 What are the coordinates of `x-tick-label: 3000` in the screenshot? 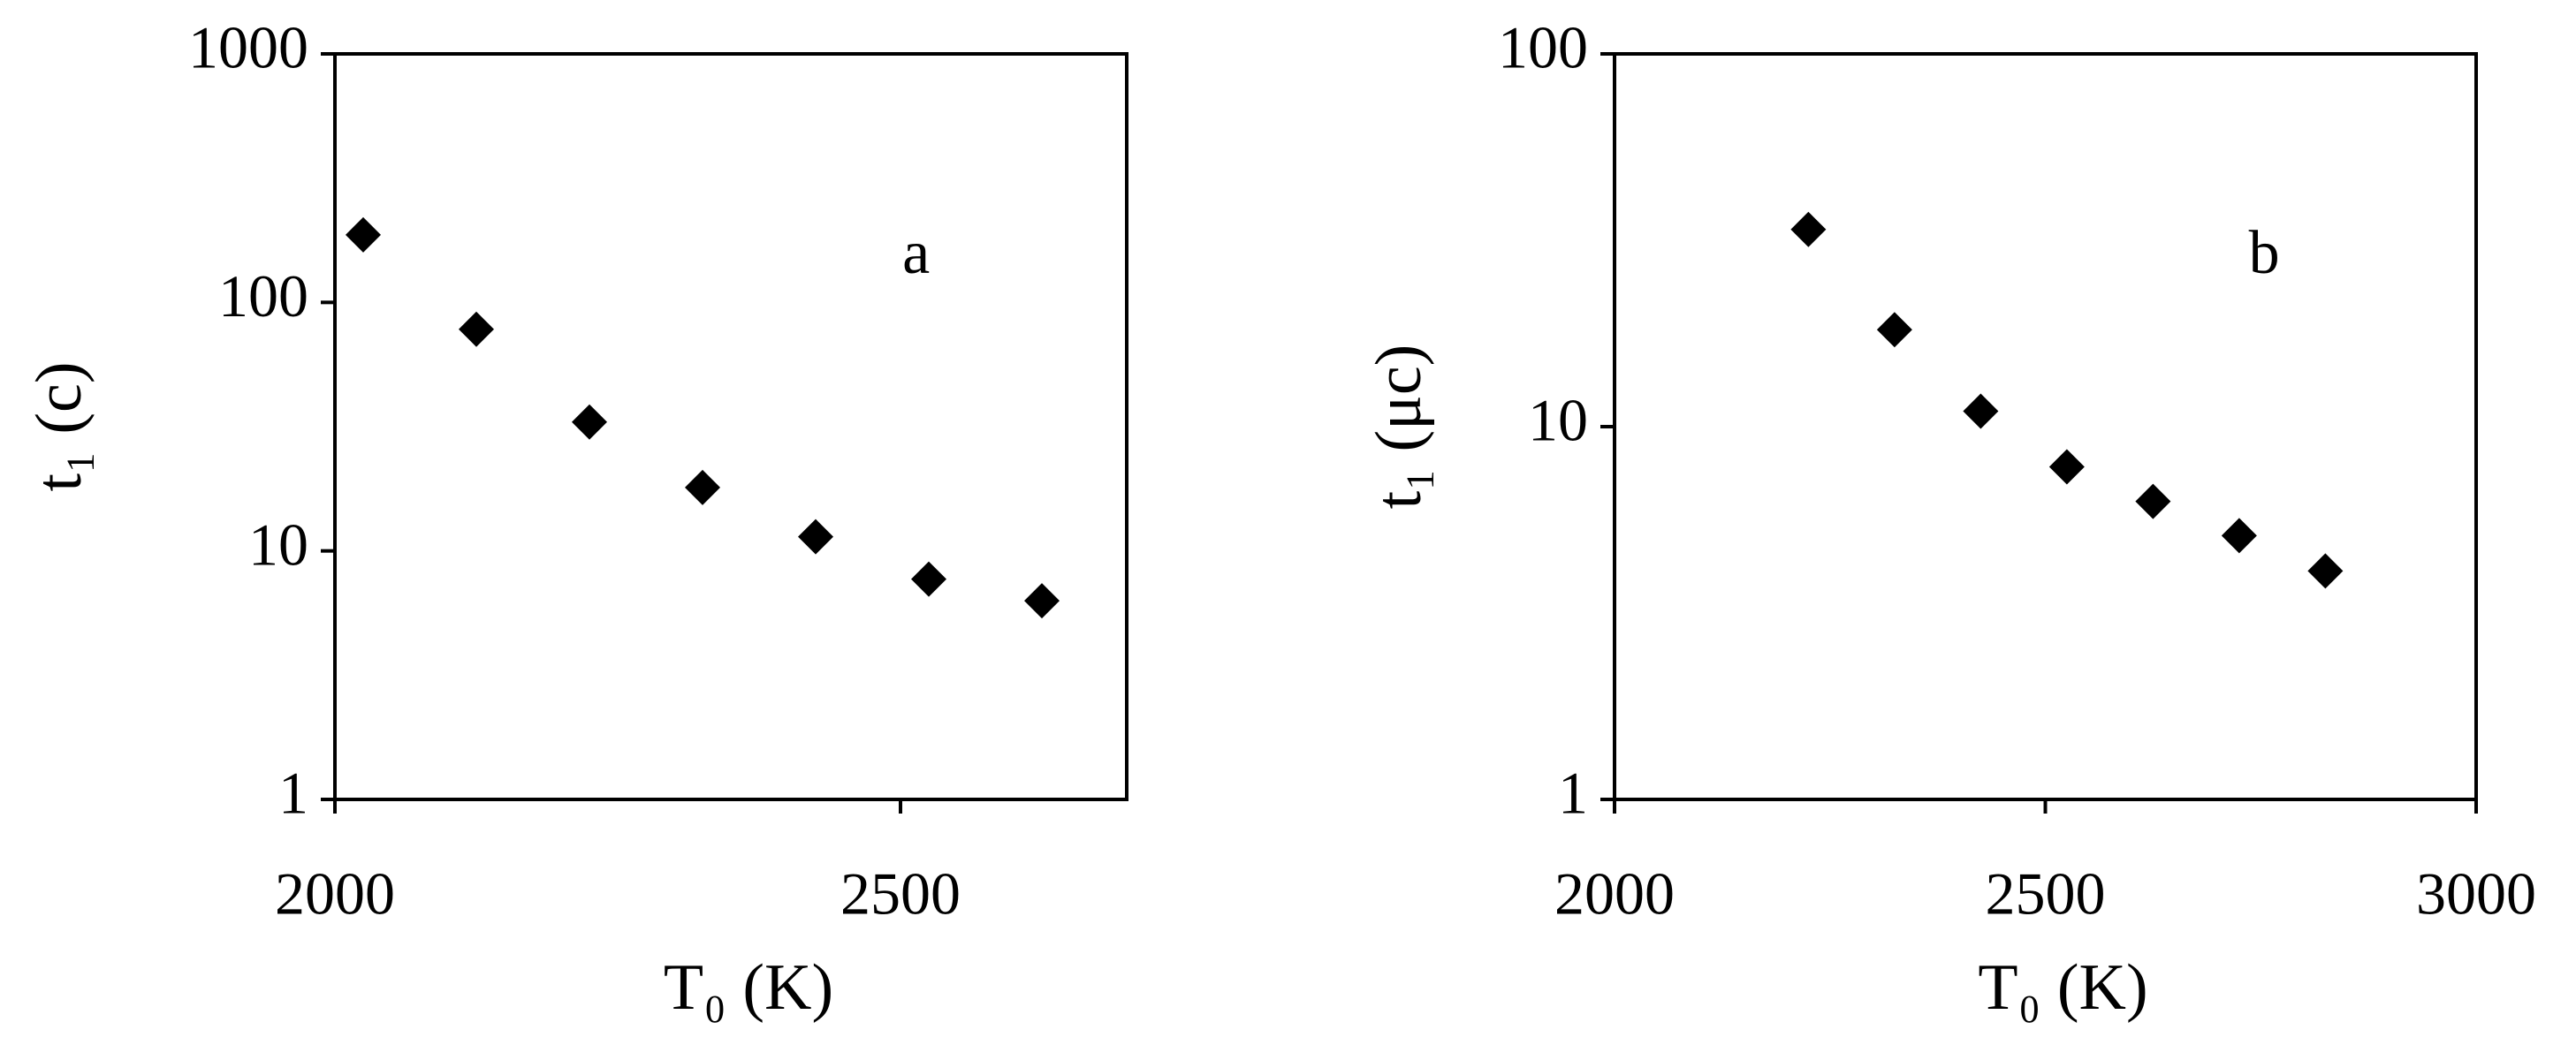 It's located at (2476, 894).